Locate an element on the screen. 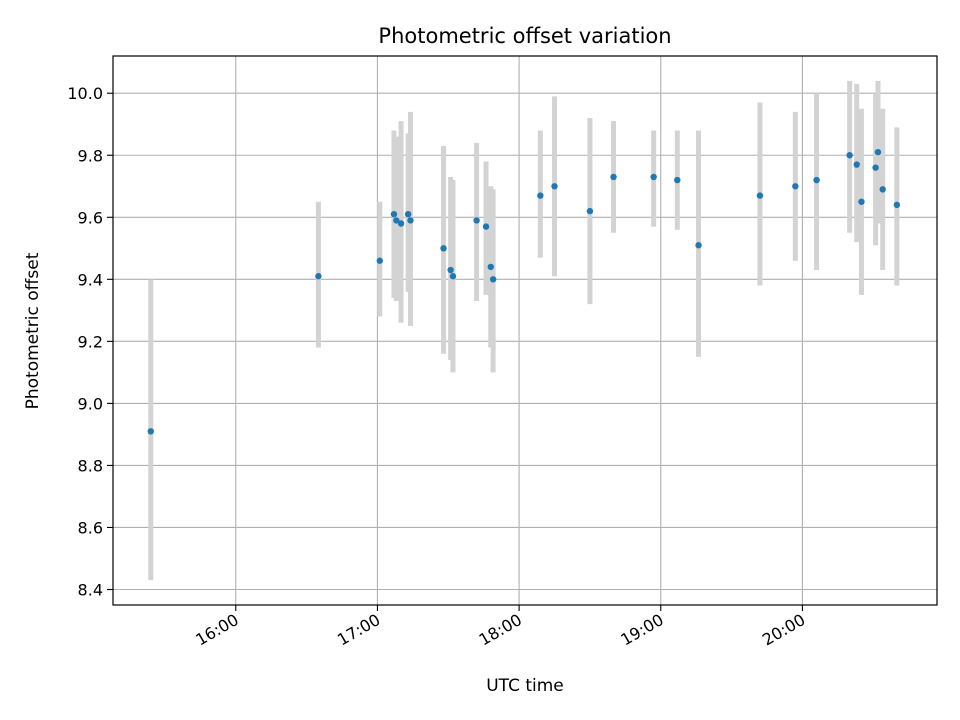  y-tick-label: 9.0 is located at coordinates (90, 403).